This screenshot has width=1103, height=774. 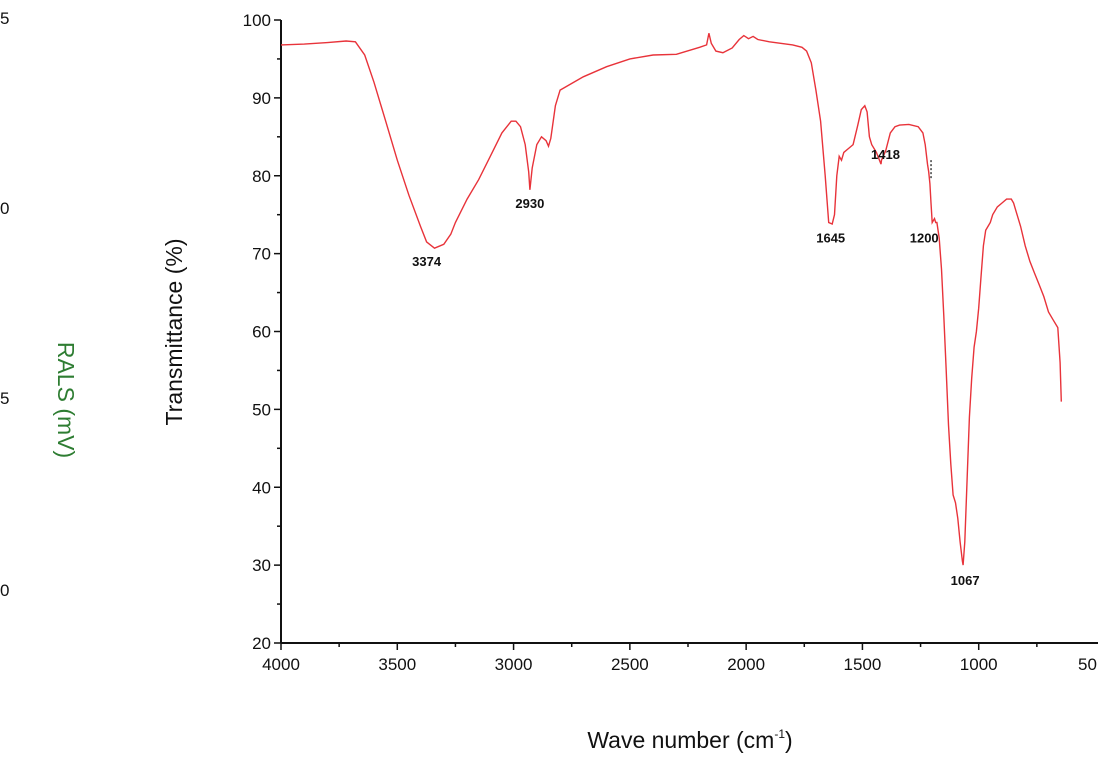 I want to click on x-tick-label: 2000, so click(x=746, y=664).